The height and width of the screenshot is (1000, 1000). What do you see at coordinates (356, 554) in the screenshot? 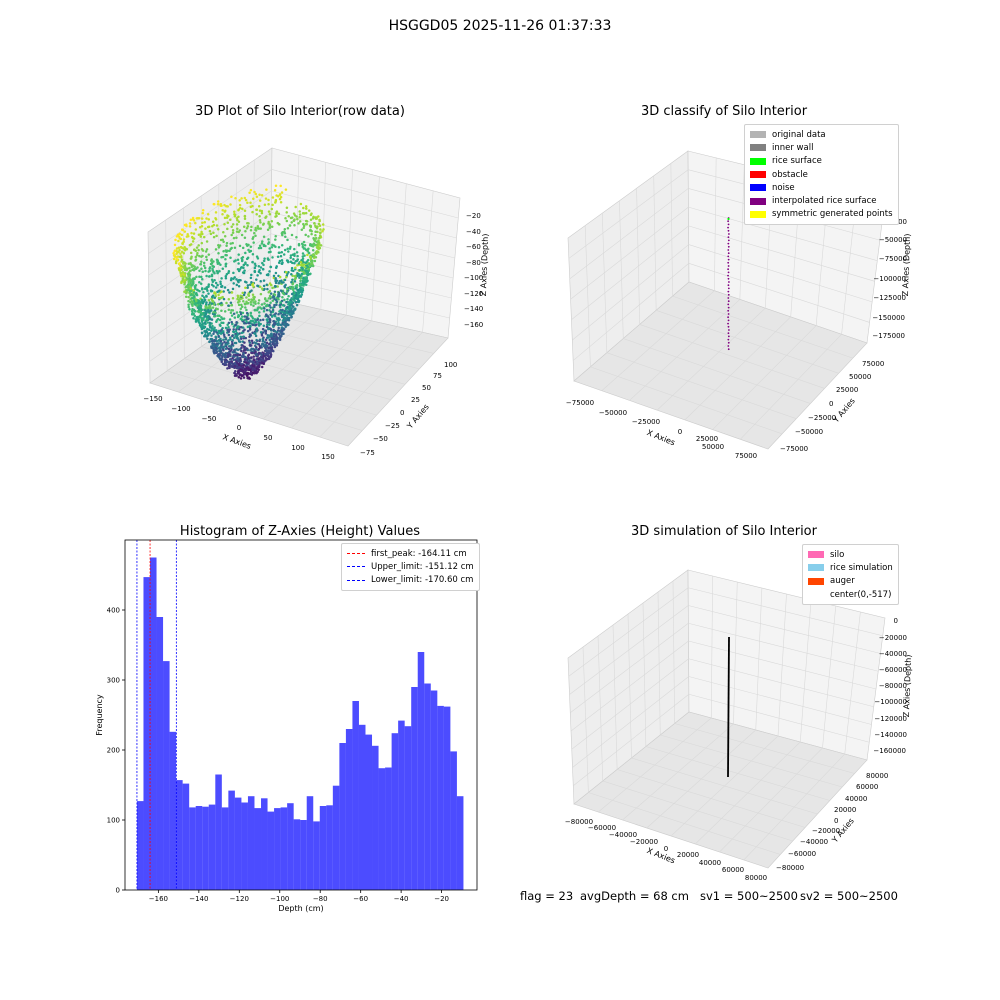
I see `legend-line-swatch` at bounding box center [356, 554].